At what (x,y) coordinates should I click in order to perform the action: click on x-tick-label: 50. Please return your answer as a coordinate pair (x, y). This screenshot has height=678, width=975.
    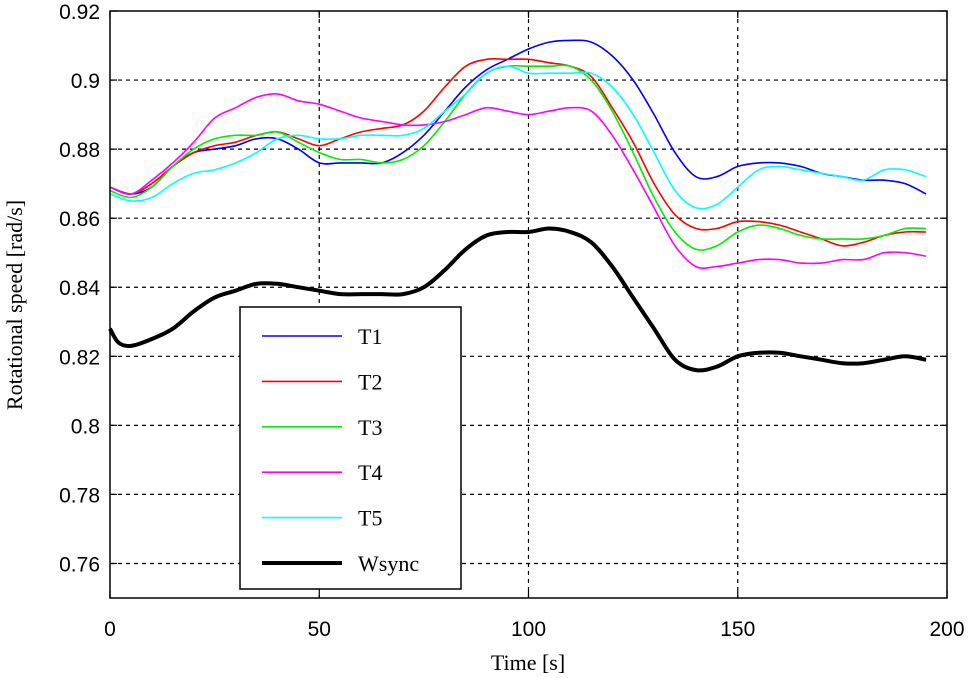
    Looking at the image, I should click on (319, 629).